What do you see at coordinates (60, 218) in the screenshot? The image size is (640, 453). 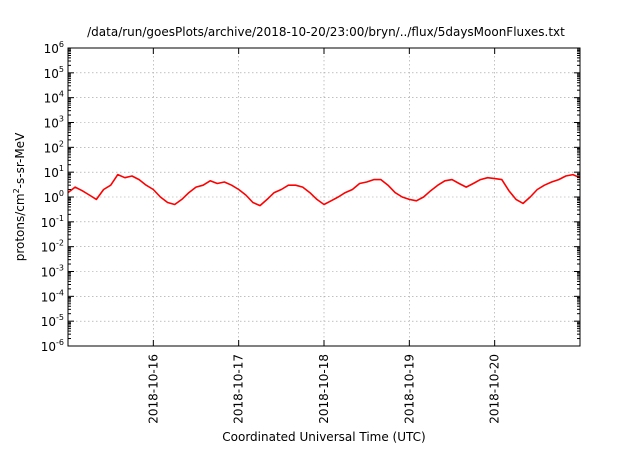 I see `y-tick-exponent: -1` at bounding box center [60, 218].